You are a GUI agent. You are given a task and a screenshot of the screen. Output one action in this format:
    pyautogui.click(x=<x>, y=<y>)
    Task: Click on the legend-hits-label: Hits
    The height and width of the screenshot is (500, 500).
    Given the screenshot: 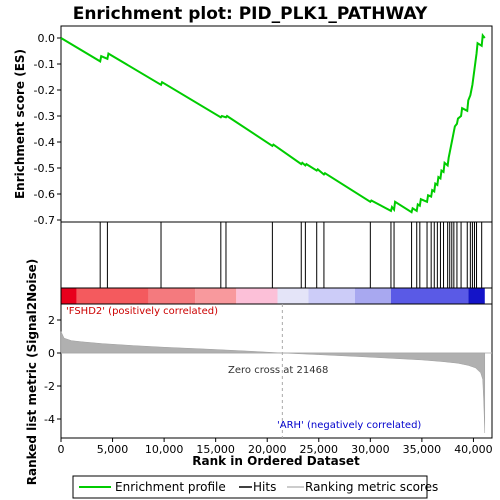 What is the action you would take?
    pyautogui.click(x=264, y=487)
    